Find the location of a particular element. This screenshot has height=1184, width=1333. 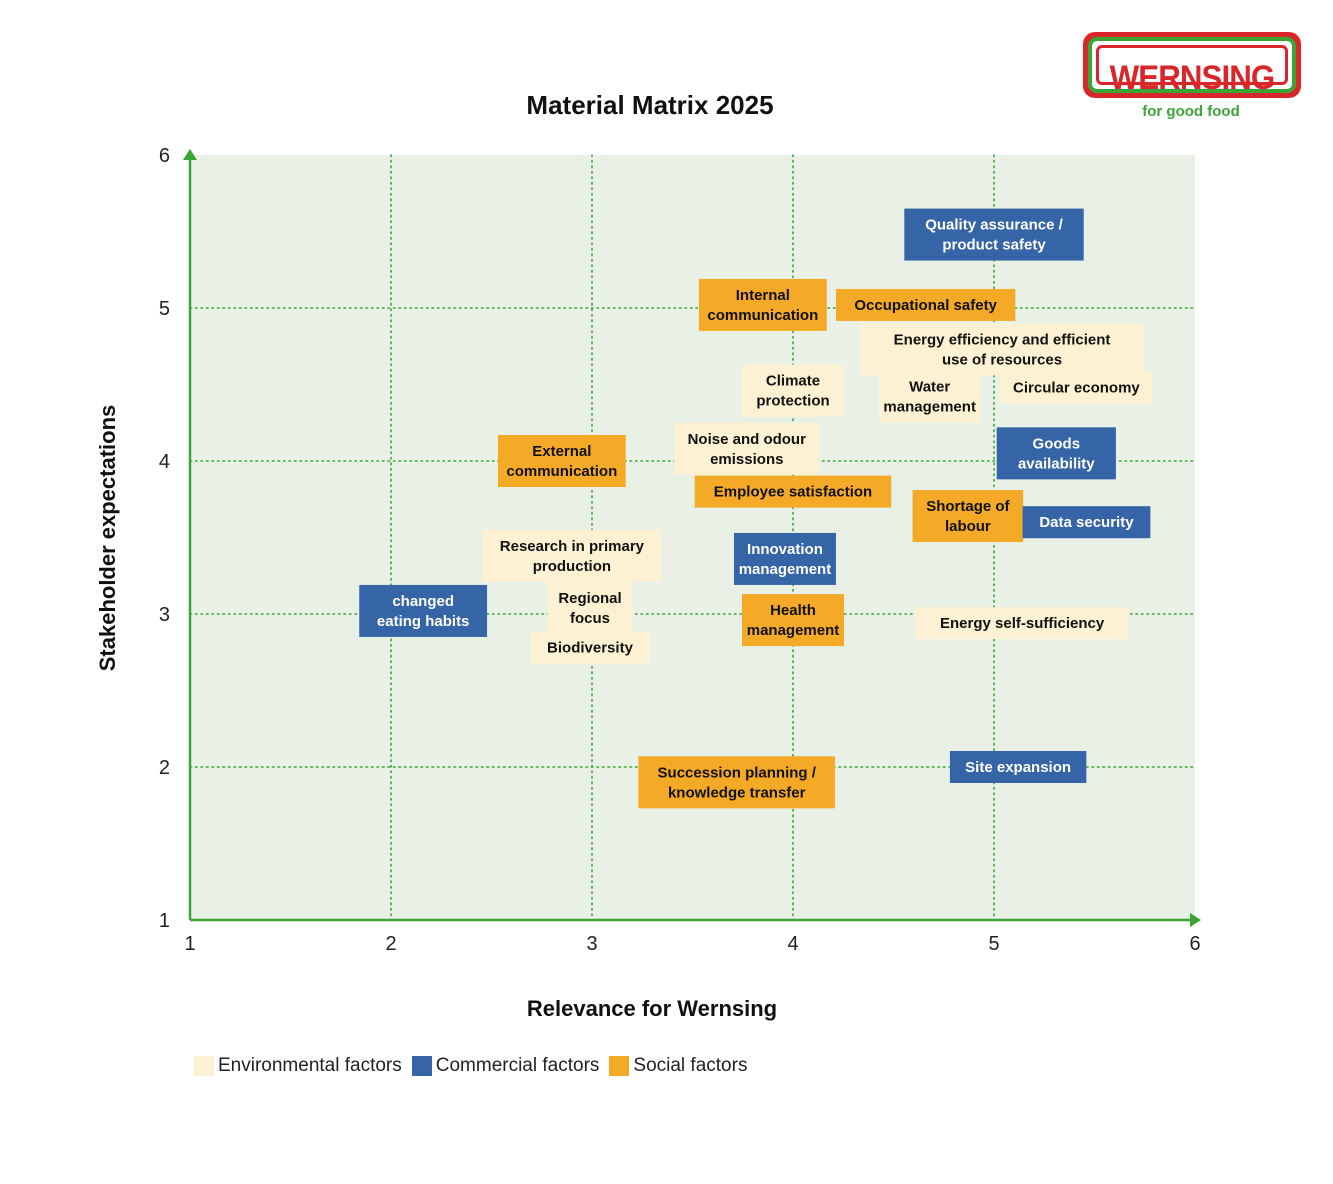

x-tick-label: 4 is located at coordinates (792, 944).